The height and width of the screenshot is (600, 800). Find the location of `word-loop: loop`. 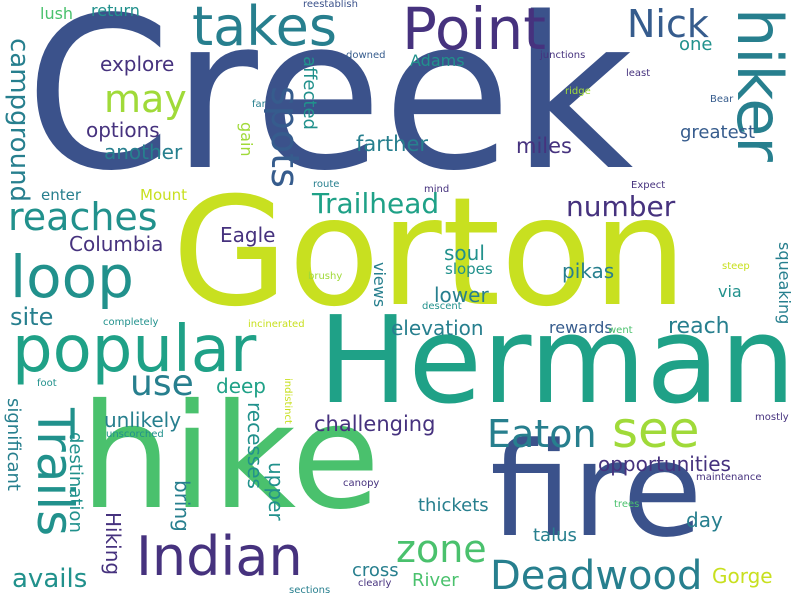

word-loop: loop is located at coordinates (72, 277).